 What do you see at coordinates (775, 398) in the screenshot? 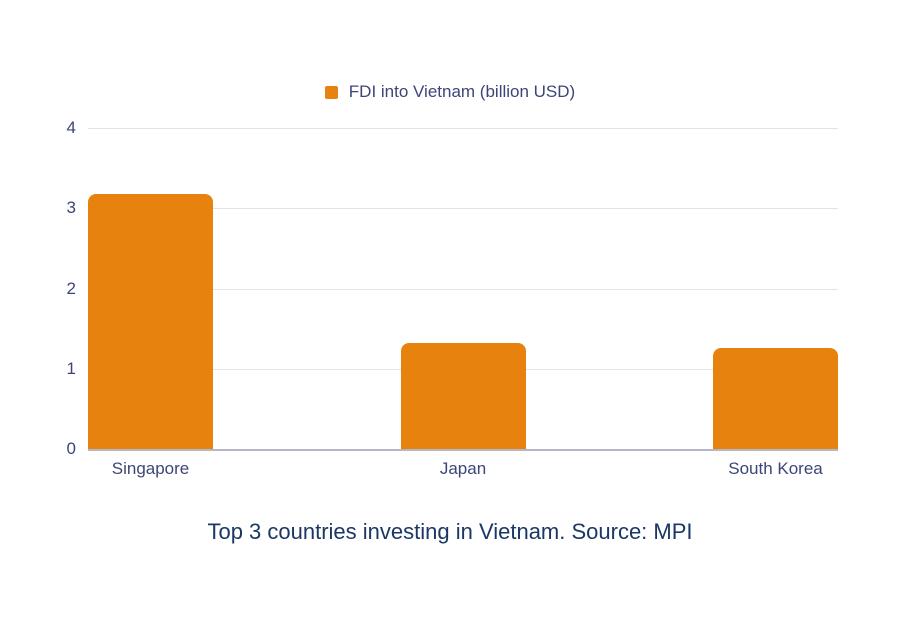
I see `bar-south-korea` at bounding box center [775, 398].